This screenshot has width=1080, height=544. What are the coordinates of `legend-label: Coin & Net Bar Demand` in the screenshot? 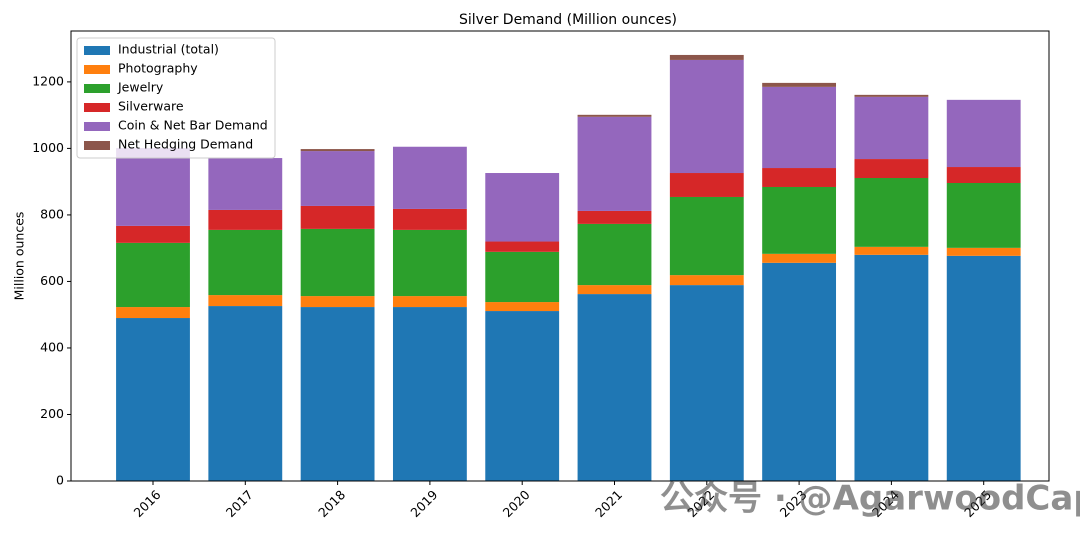 It's located at (193, 125).